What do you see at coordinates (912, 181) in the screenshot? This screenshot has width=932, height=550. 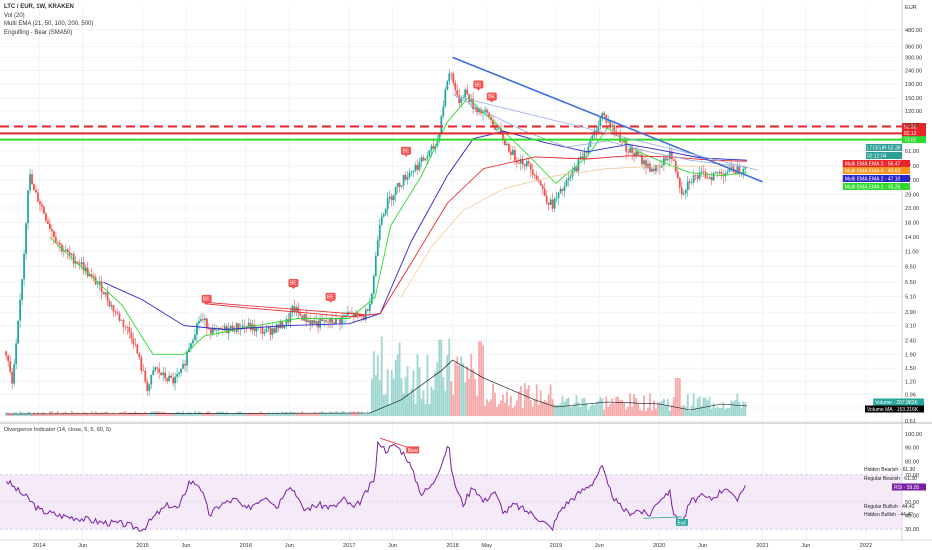 I see `price-axis-tick: 37.00` at bounding box center [912, 181].